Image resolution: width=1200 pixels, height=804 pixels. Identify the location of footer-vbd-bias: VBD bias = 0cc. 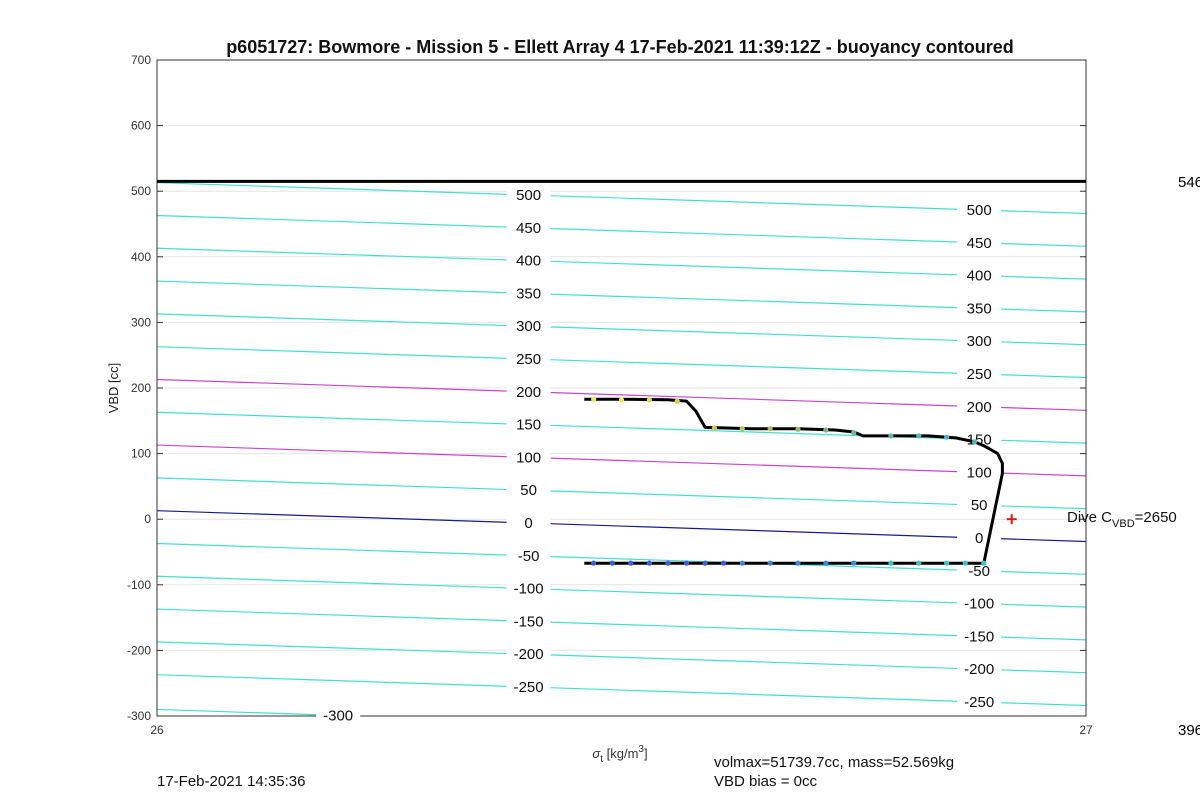
(765, 781).